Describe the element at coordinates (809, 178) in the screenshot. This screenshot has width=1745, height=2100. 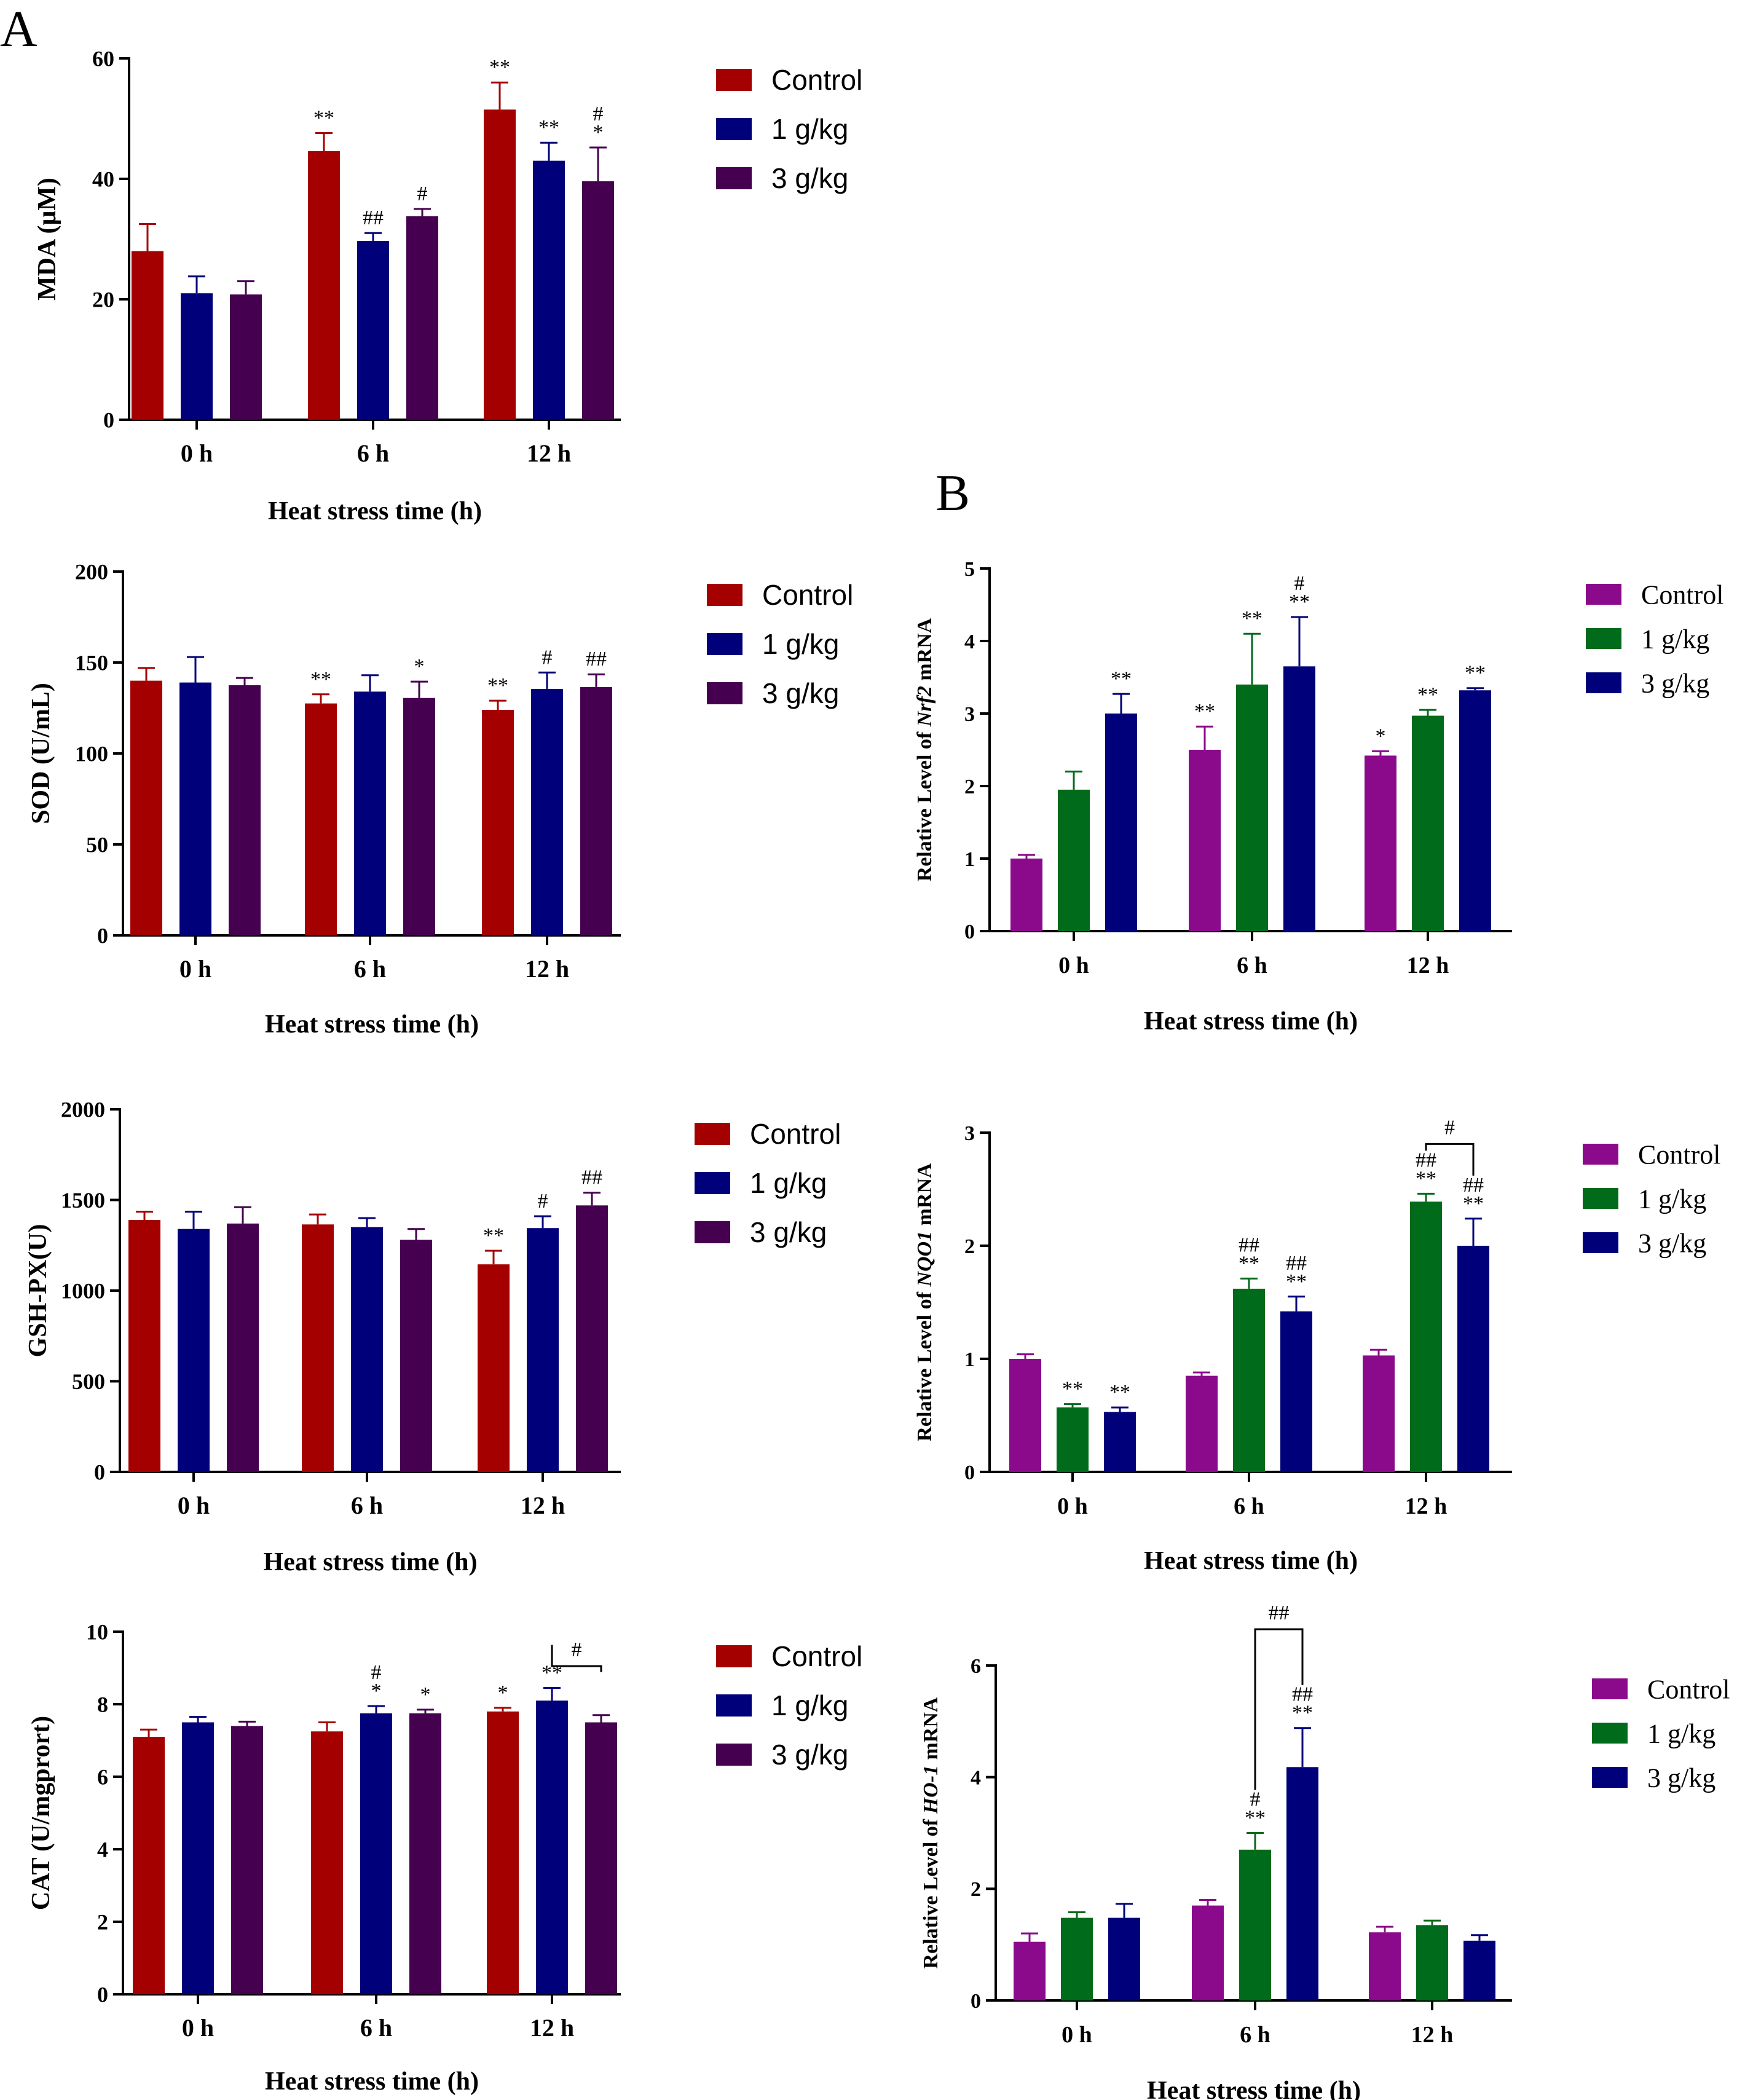
I see `legend-label: 3 g/kg` at that location.